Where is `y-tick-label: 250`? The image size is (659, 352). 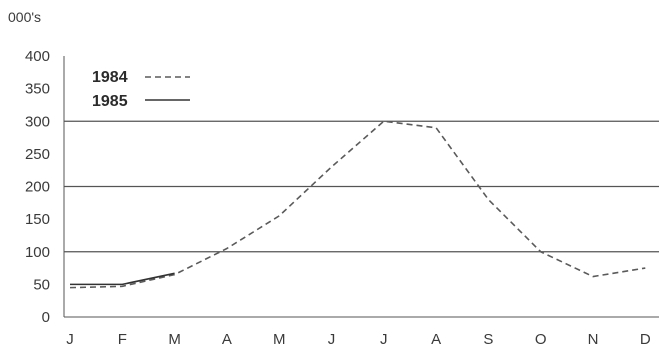 y-tick-label: 250 is located at coordinates (37, 154).